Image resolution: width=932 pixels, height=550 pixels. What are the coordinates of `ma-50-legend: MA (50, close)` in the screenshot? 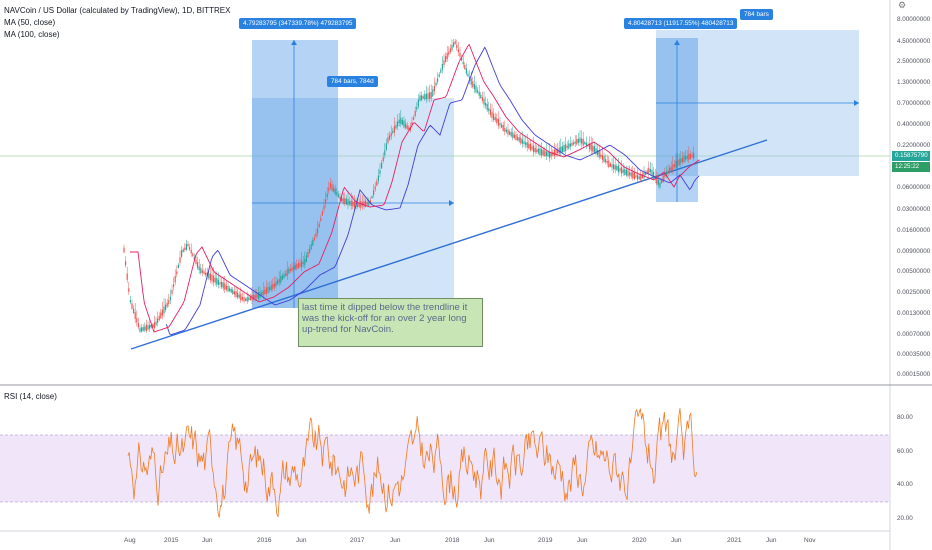 It's located at (30, 22).